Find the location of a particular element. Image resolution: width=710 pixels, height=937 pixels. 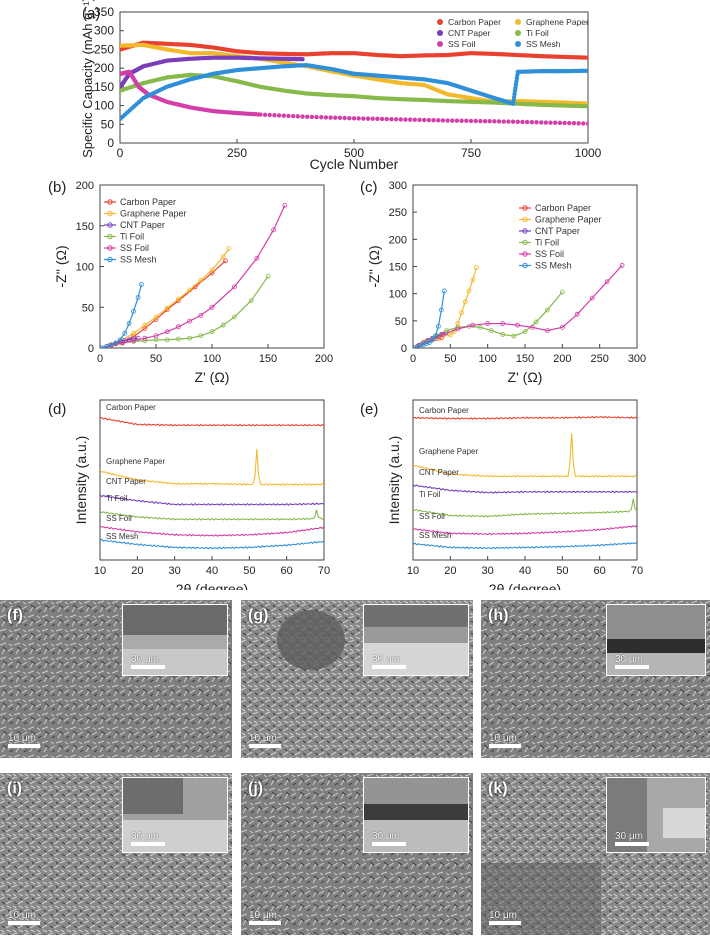

series-ss-foil is located at coordinates (354, 97).